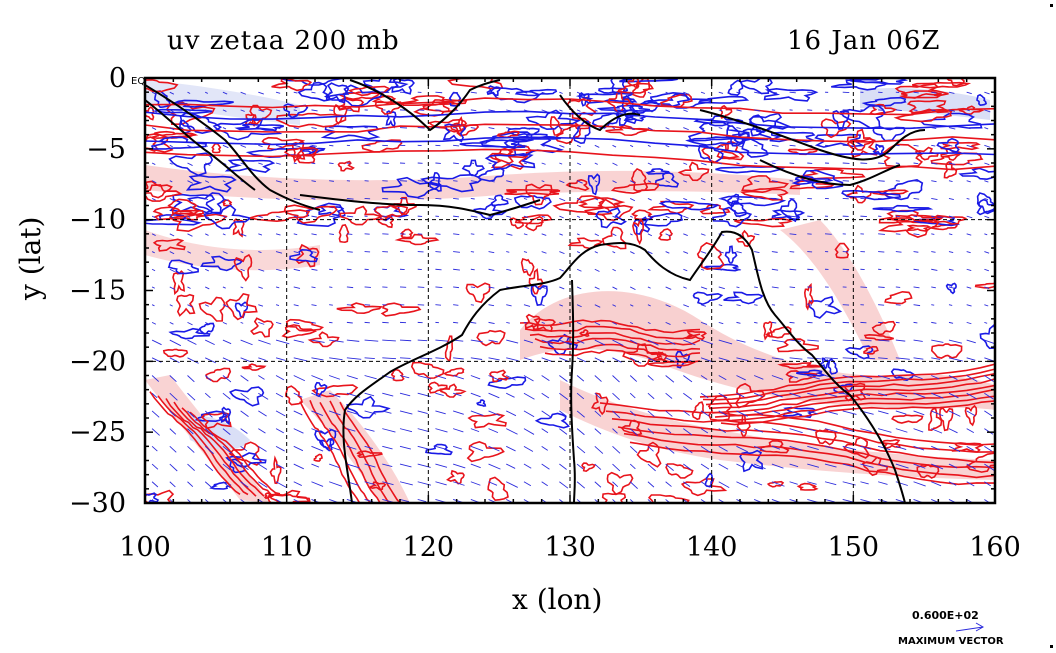  I want to click on streak-contour, so click(610, 326).